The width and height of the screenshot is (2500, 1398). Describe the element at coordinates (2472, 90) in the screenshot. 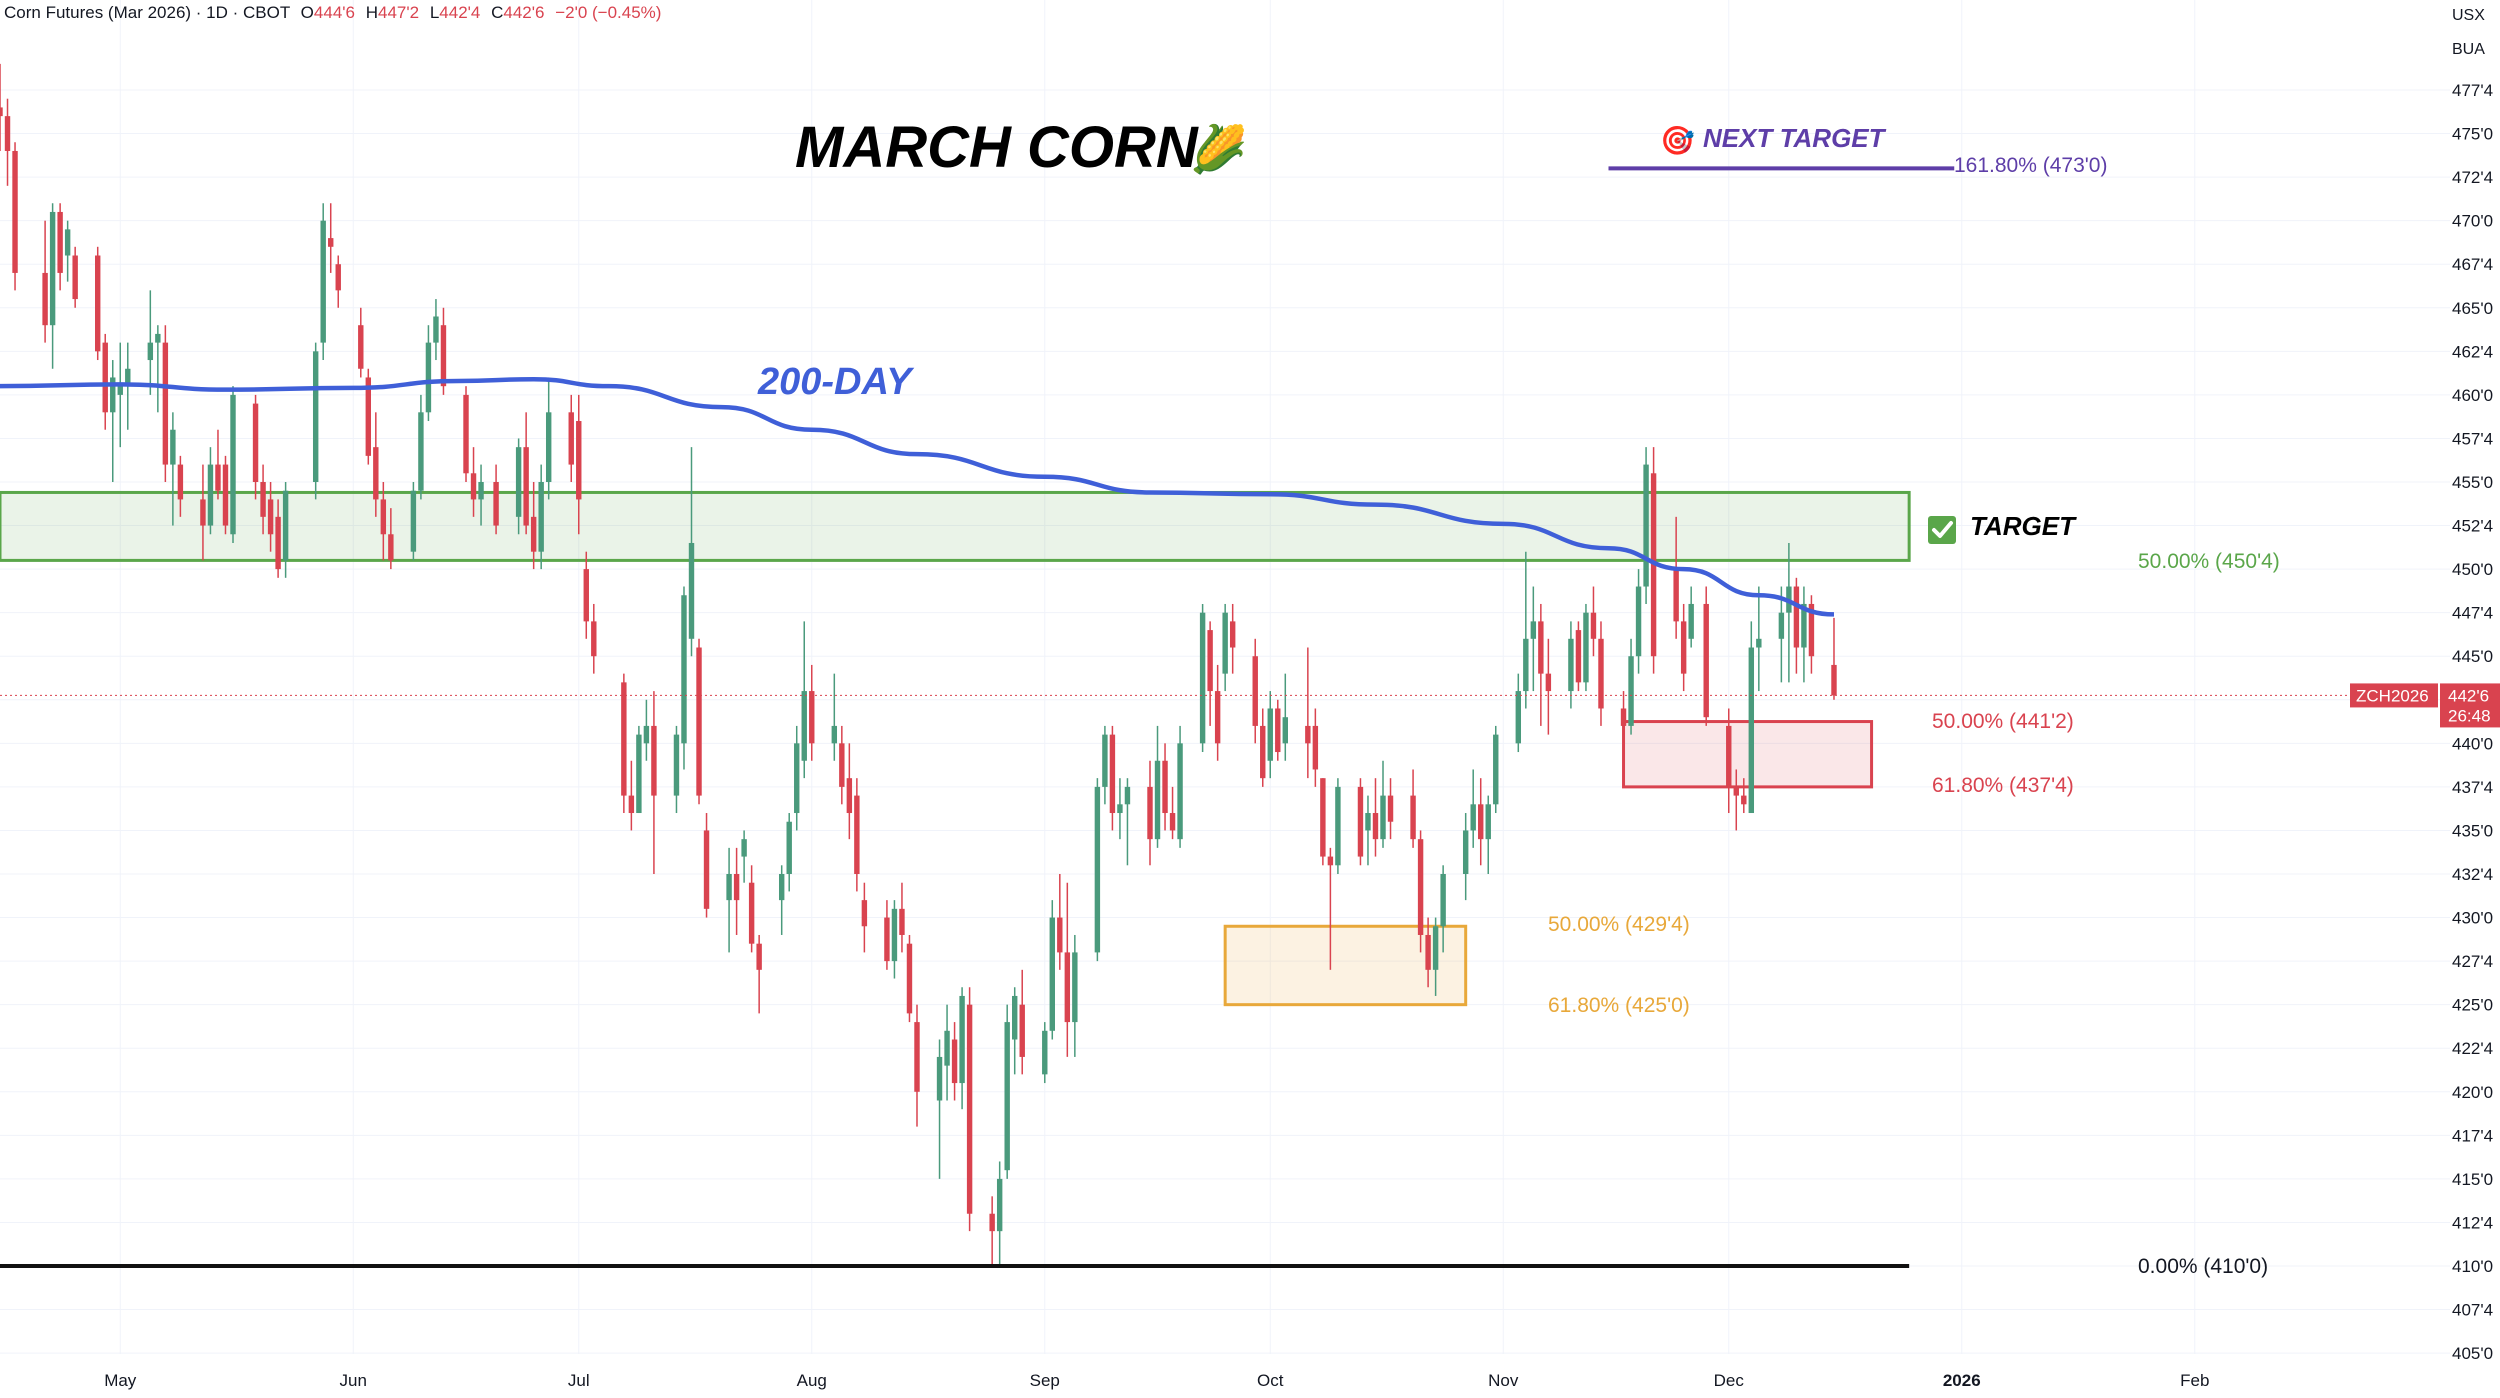

I see `price-tick-label: 477'4` at that location.